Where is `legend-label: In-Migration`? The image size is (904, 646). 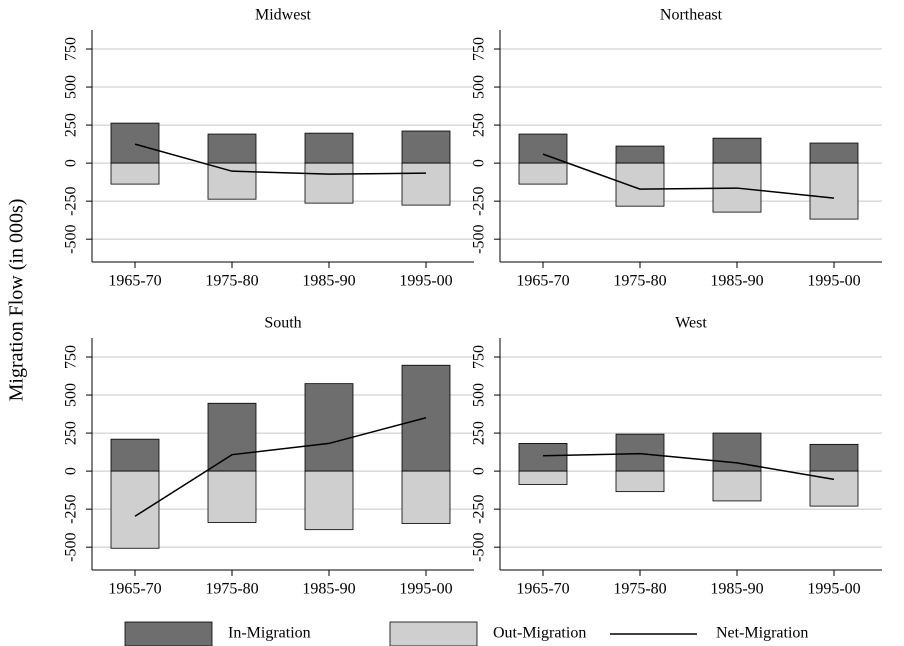 legend-label: In-Migration is located at coordinates (269, 633).